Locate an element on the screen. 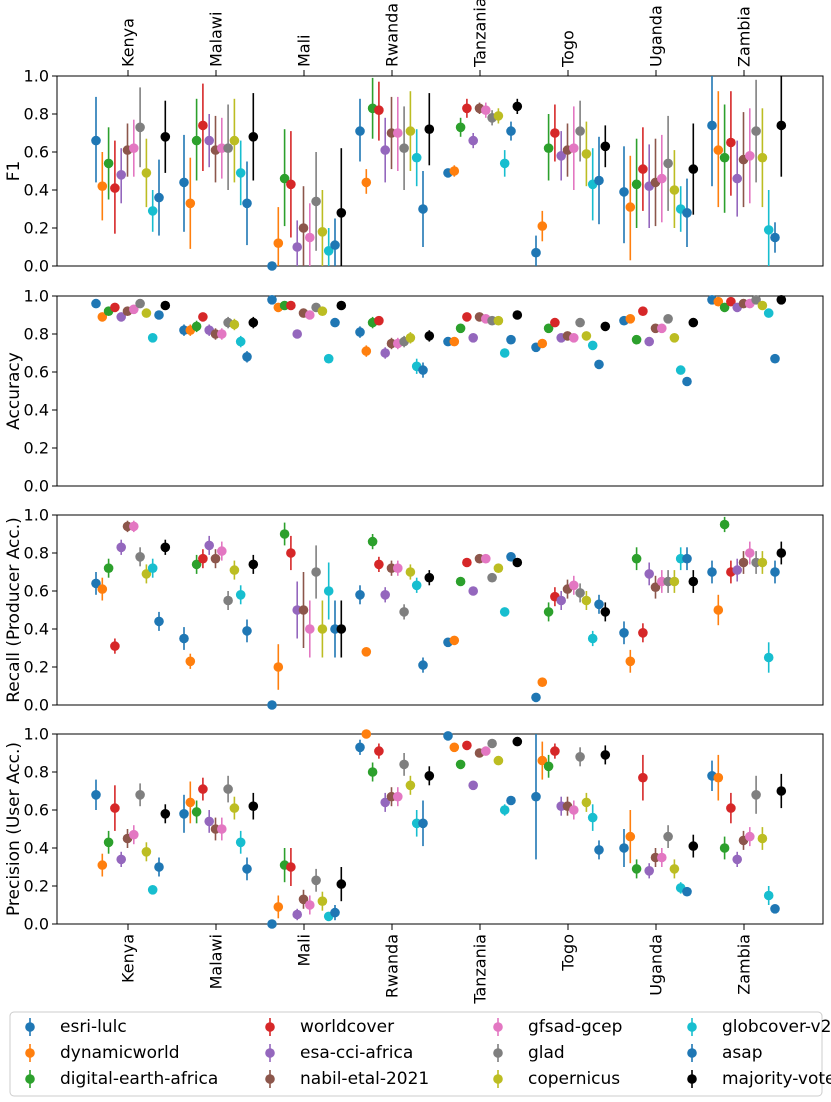 The height and width of the screenshot is (1102, 831). point-recall-producer-acc-majority-vote-rwanda is located at coordinates (429, 577).